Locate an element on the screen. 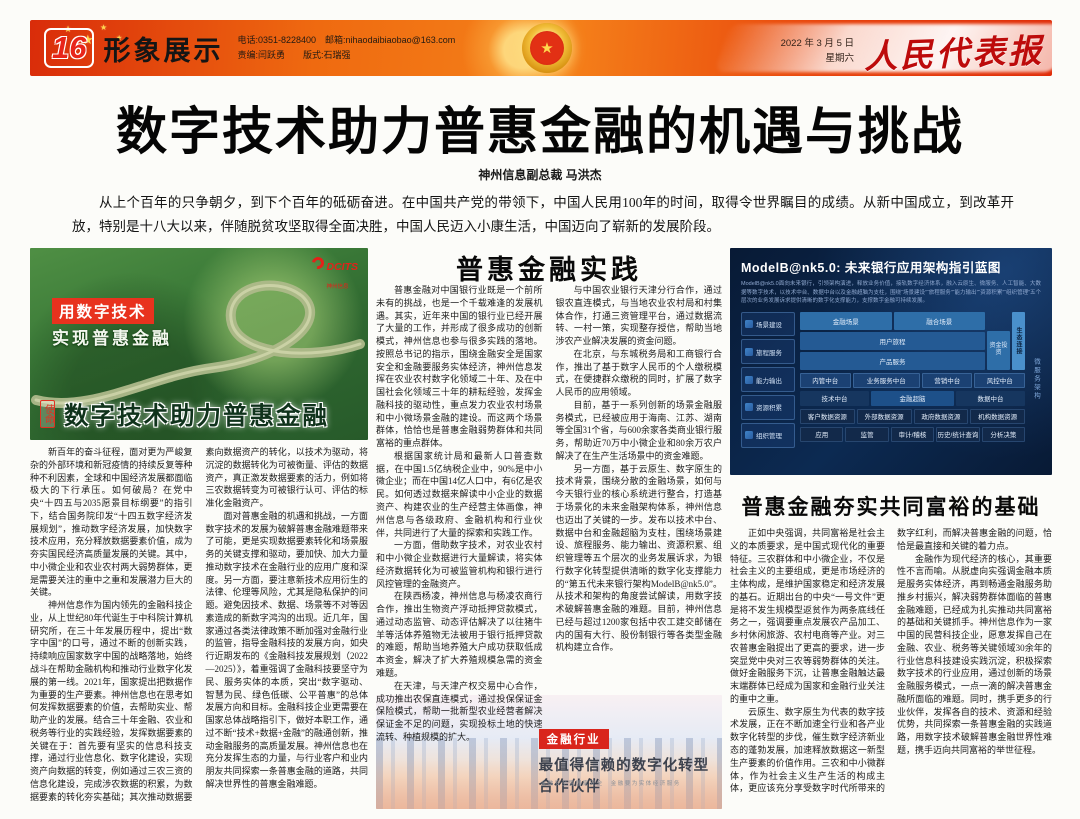 This screenshot has height=819, width=1080. diagram-box: 监管 is located at coordinates (867, 434).